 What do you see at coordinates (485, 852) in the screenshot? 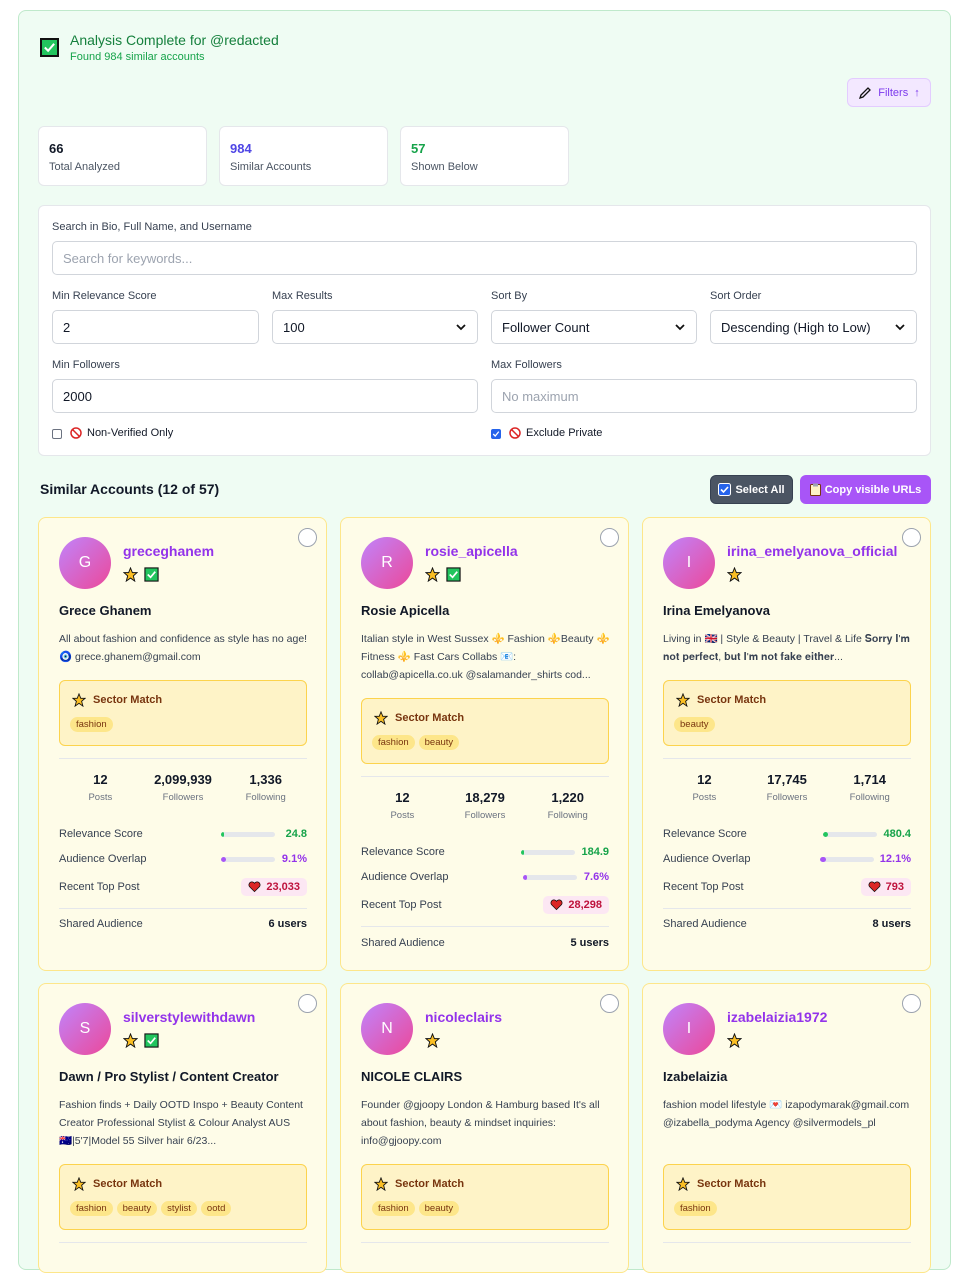
I see `relevance-row: Relevance Score 184.9` at bounding box center [485, 852].